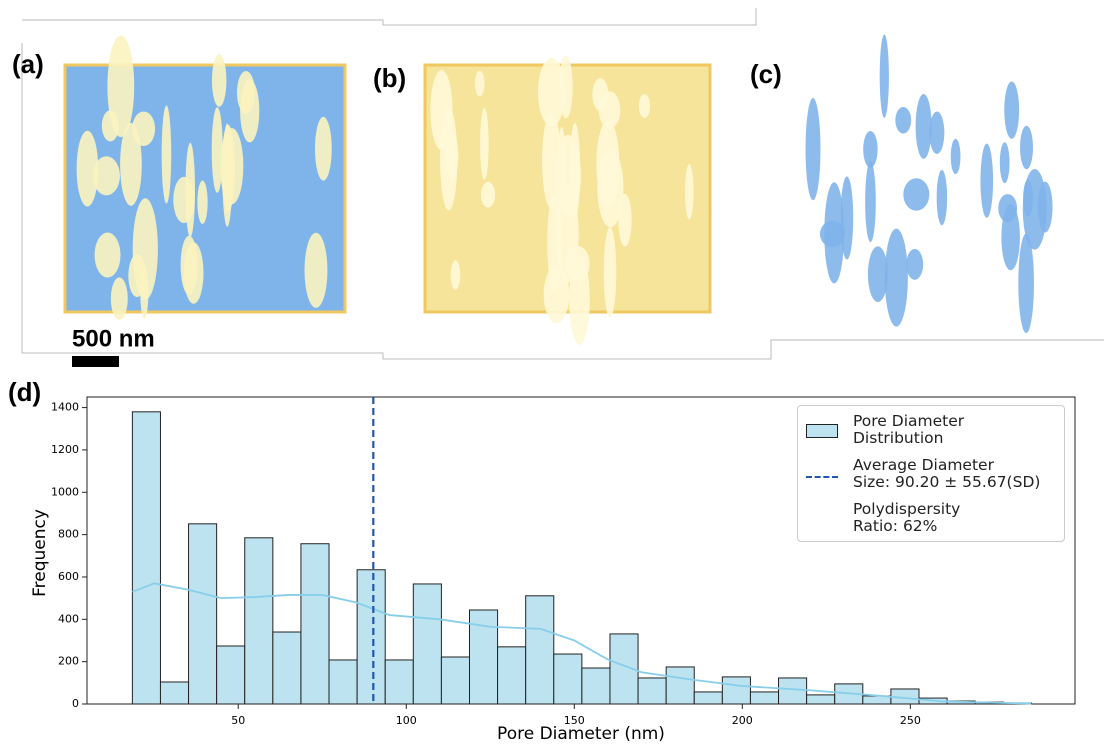 Image resolution: width=1104 pixels, height=750 pixels. Describe the element at coordinates (65, 449) in the screenshot. I see `y-tick-label: 1200` at that location.